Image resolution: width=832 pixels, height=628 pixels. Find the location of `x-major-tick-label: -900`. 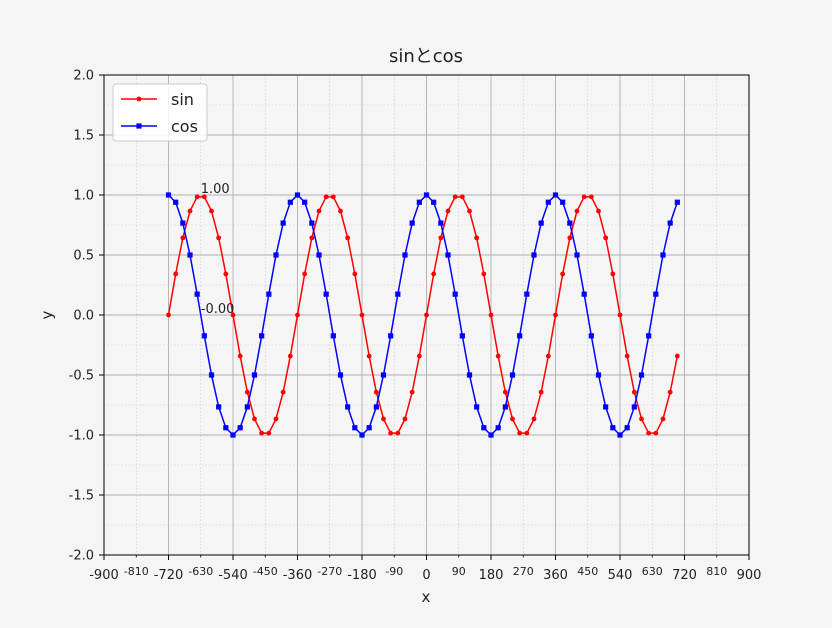

x-major-tick-label: -900 is located at coordinates (104, 575).